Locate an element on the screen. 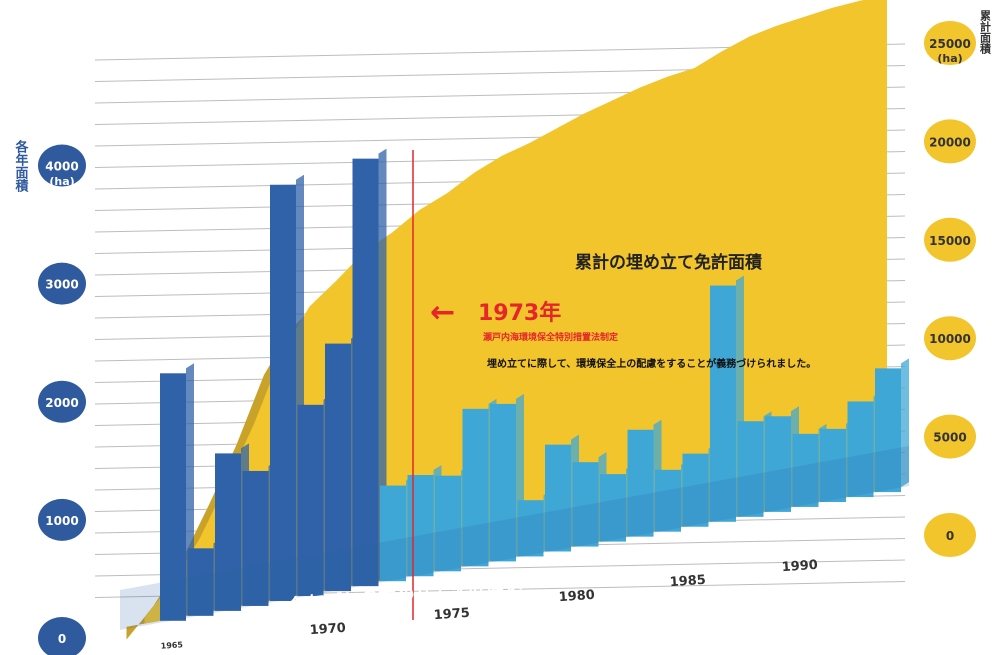  right-axis-label: 累計面積 is located at coordinates (986, 32).